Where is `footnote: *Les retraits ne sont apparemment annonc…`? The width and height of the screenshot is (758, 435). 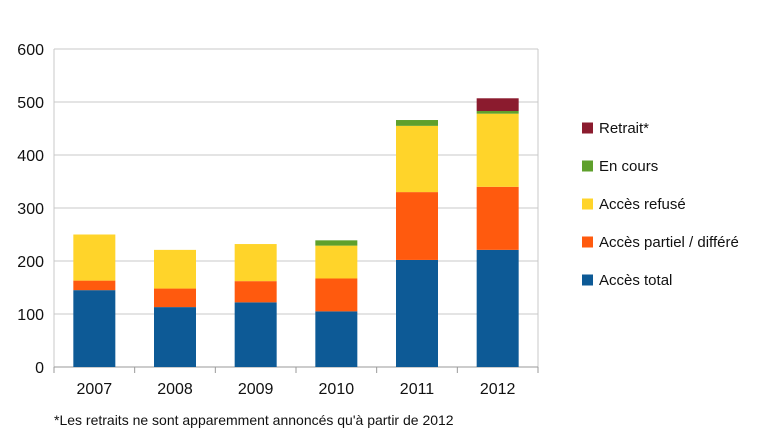
footnote: *Les retraits ne sont apparemment annonc… is located at coordinates (254, 420).